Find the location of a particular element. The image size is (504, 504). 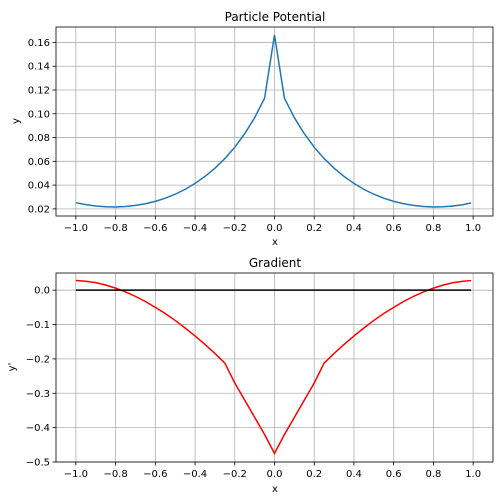

chart-title-potential: Particle Potential is located at coordinates (275, 17).